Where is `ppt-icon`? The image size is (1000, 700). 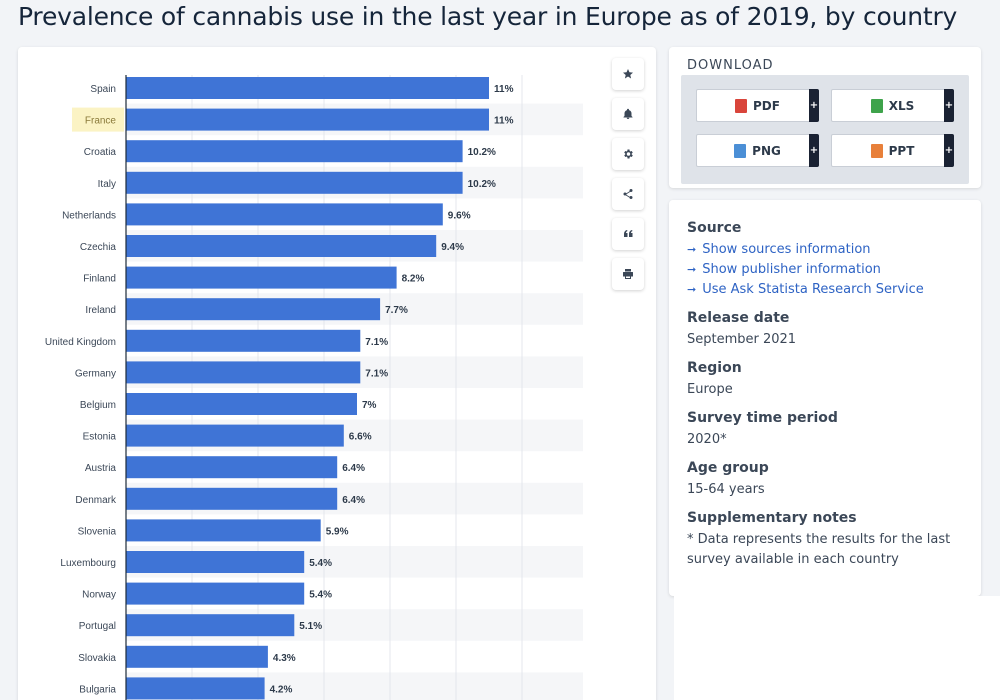
ppt-icon is located at coordinates (876, 150).